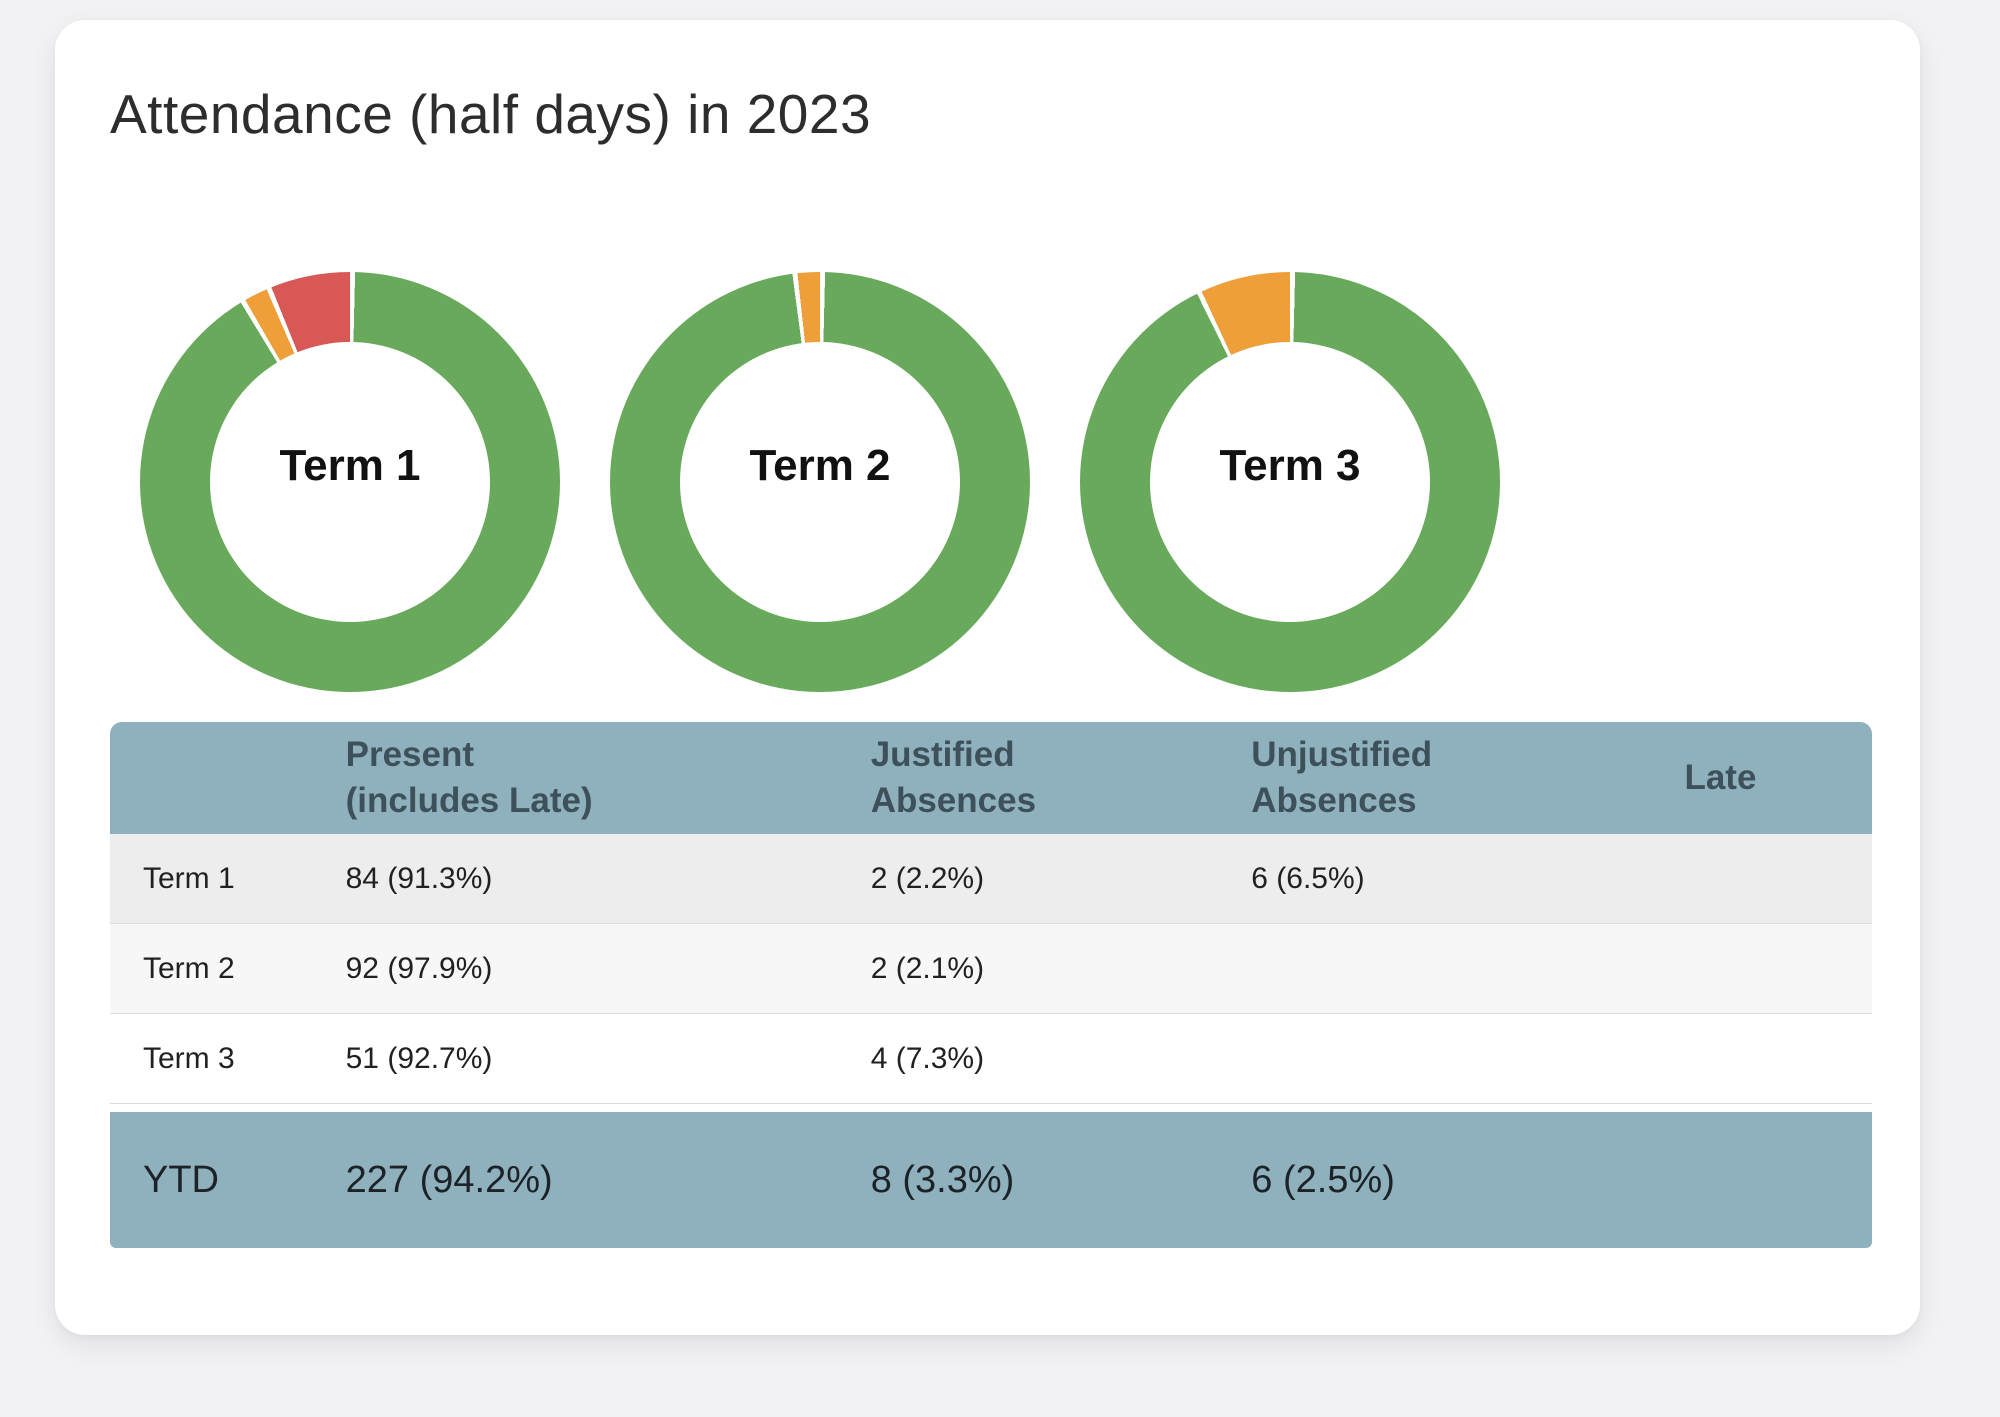 This screenshot has height=1417, width=2000. I want to click on cell-ytd-justified-value: 8 (3.3%), so click(1028, 1176).